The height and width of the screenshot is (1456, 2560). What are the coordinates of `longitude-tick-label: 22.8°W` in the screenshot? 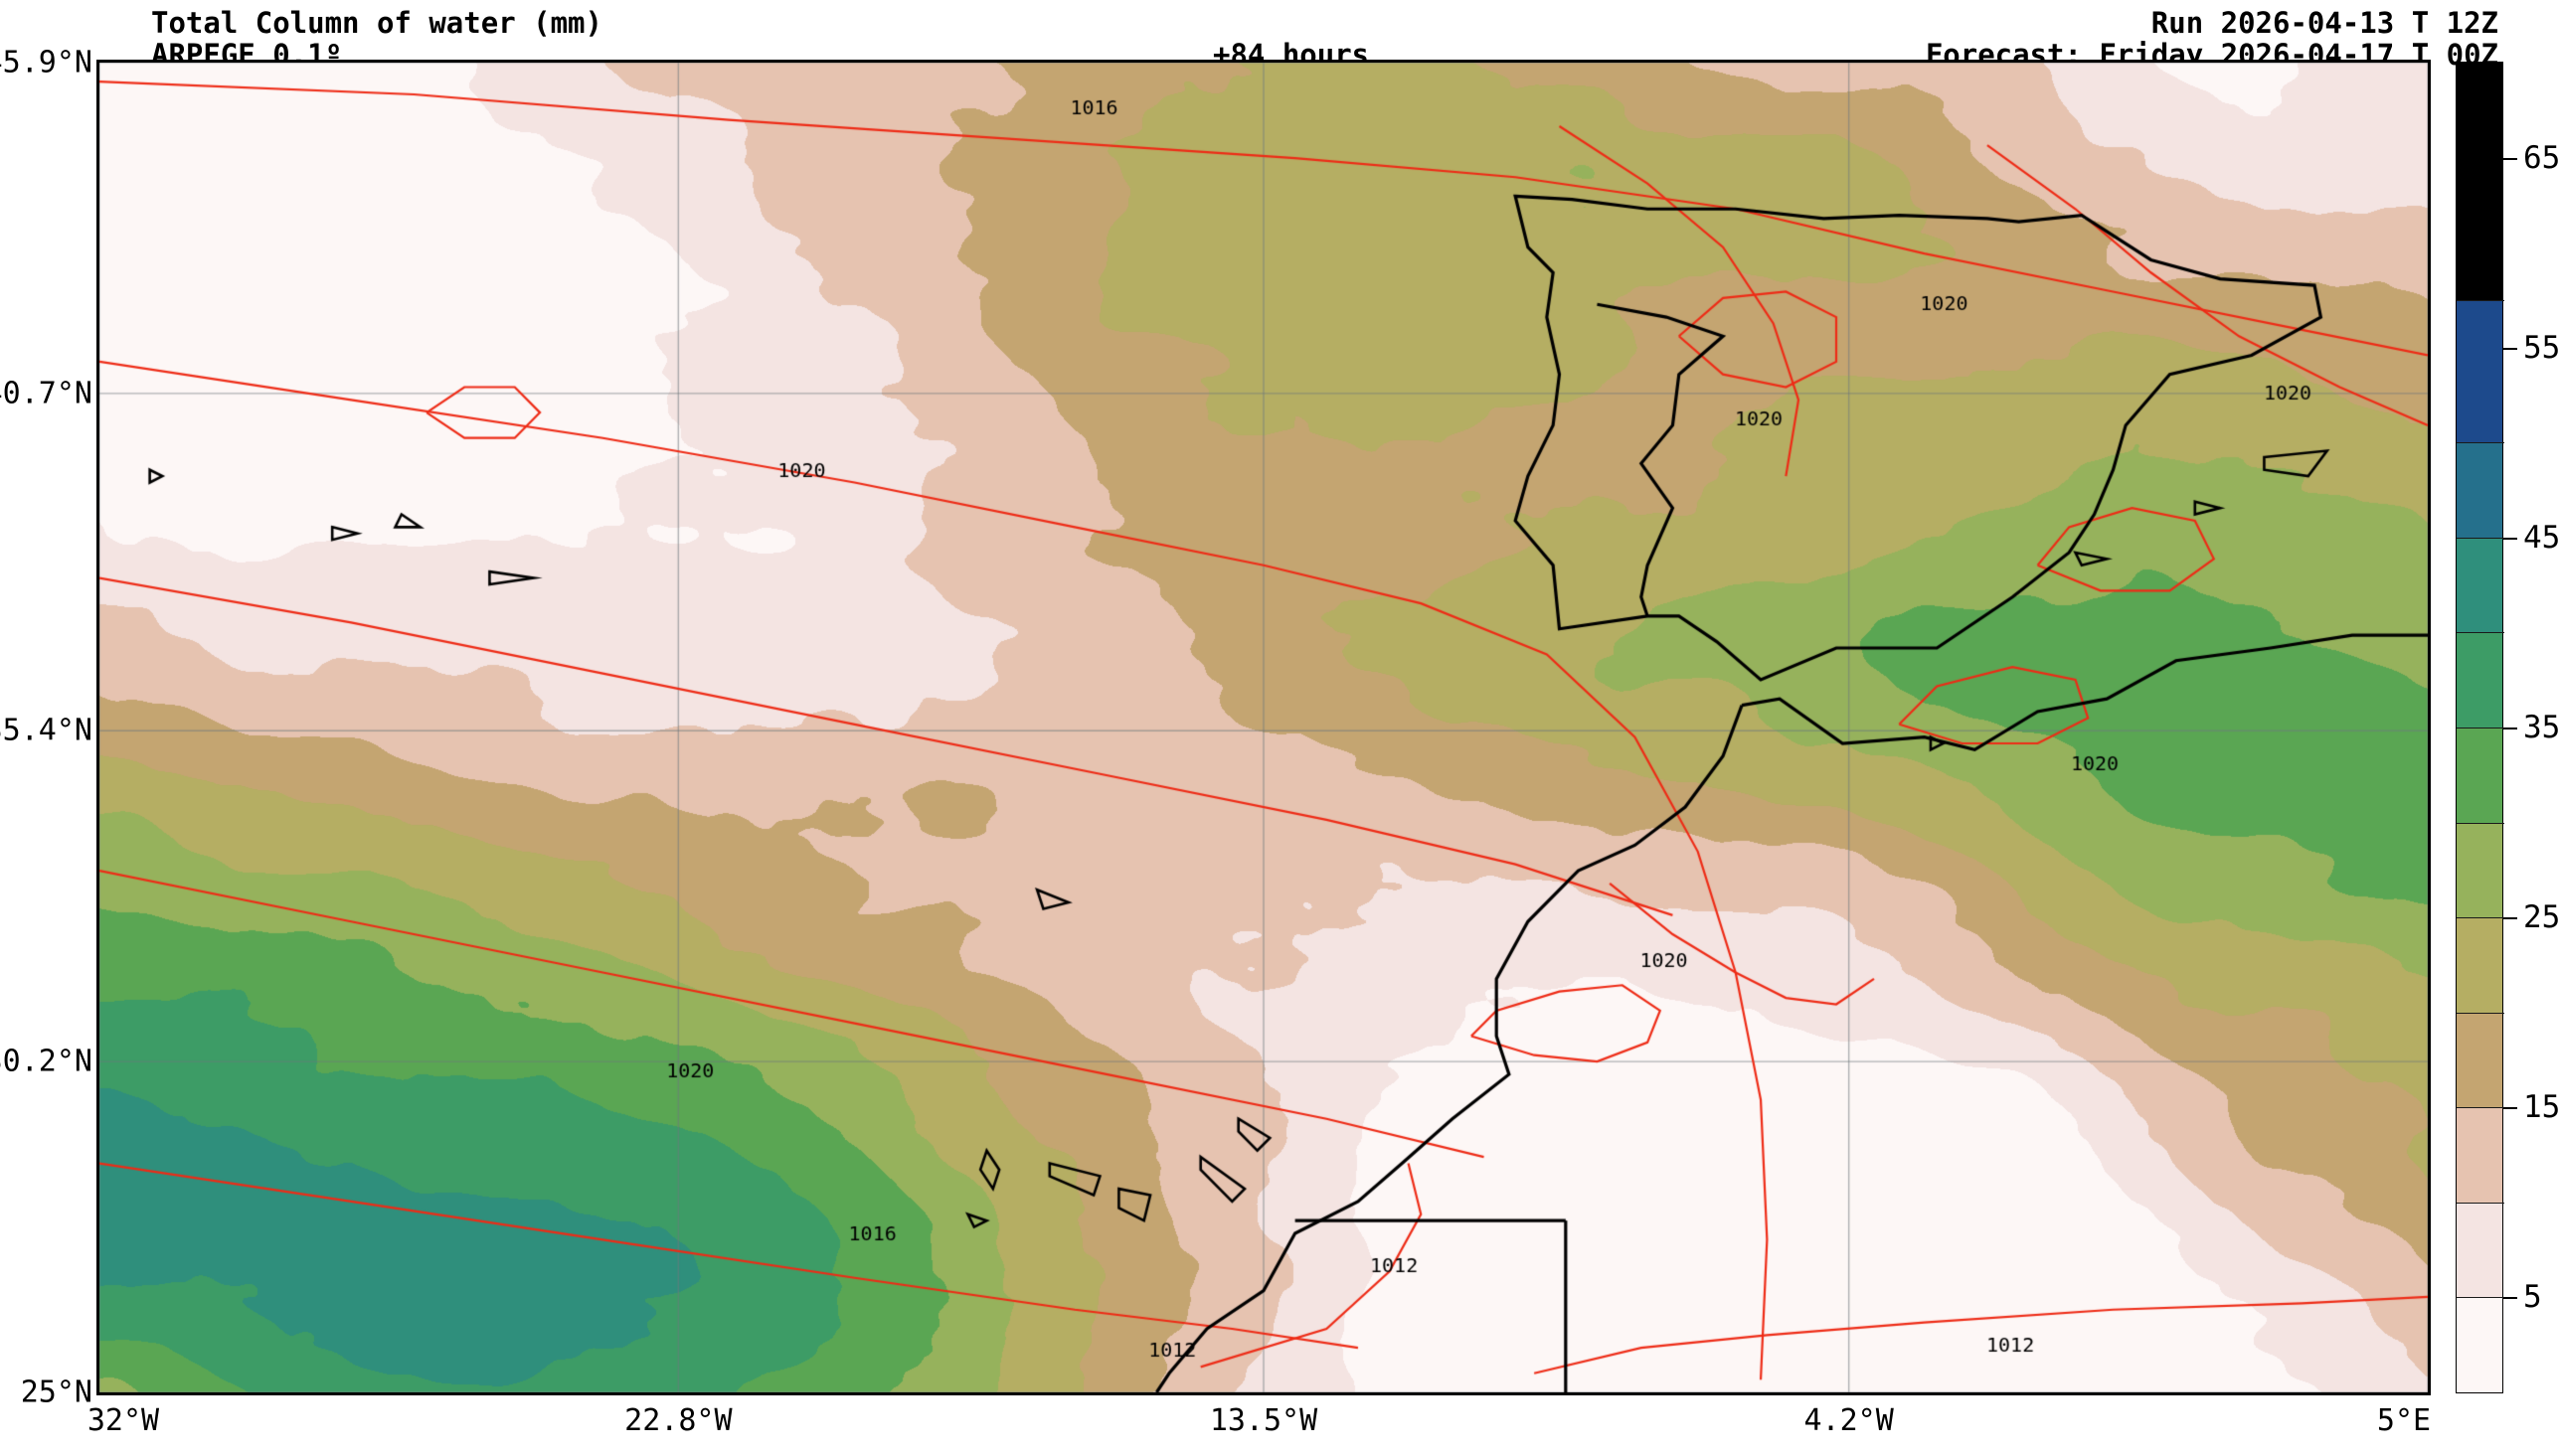 It's located at (678, 1420).